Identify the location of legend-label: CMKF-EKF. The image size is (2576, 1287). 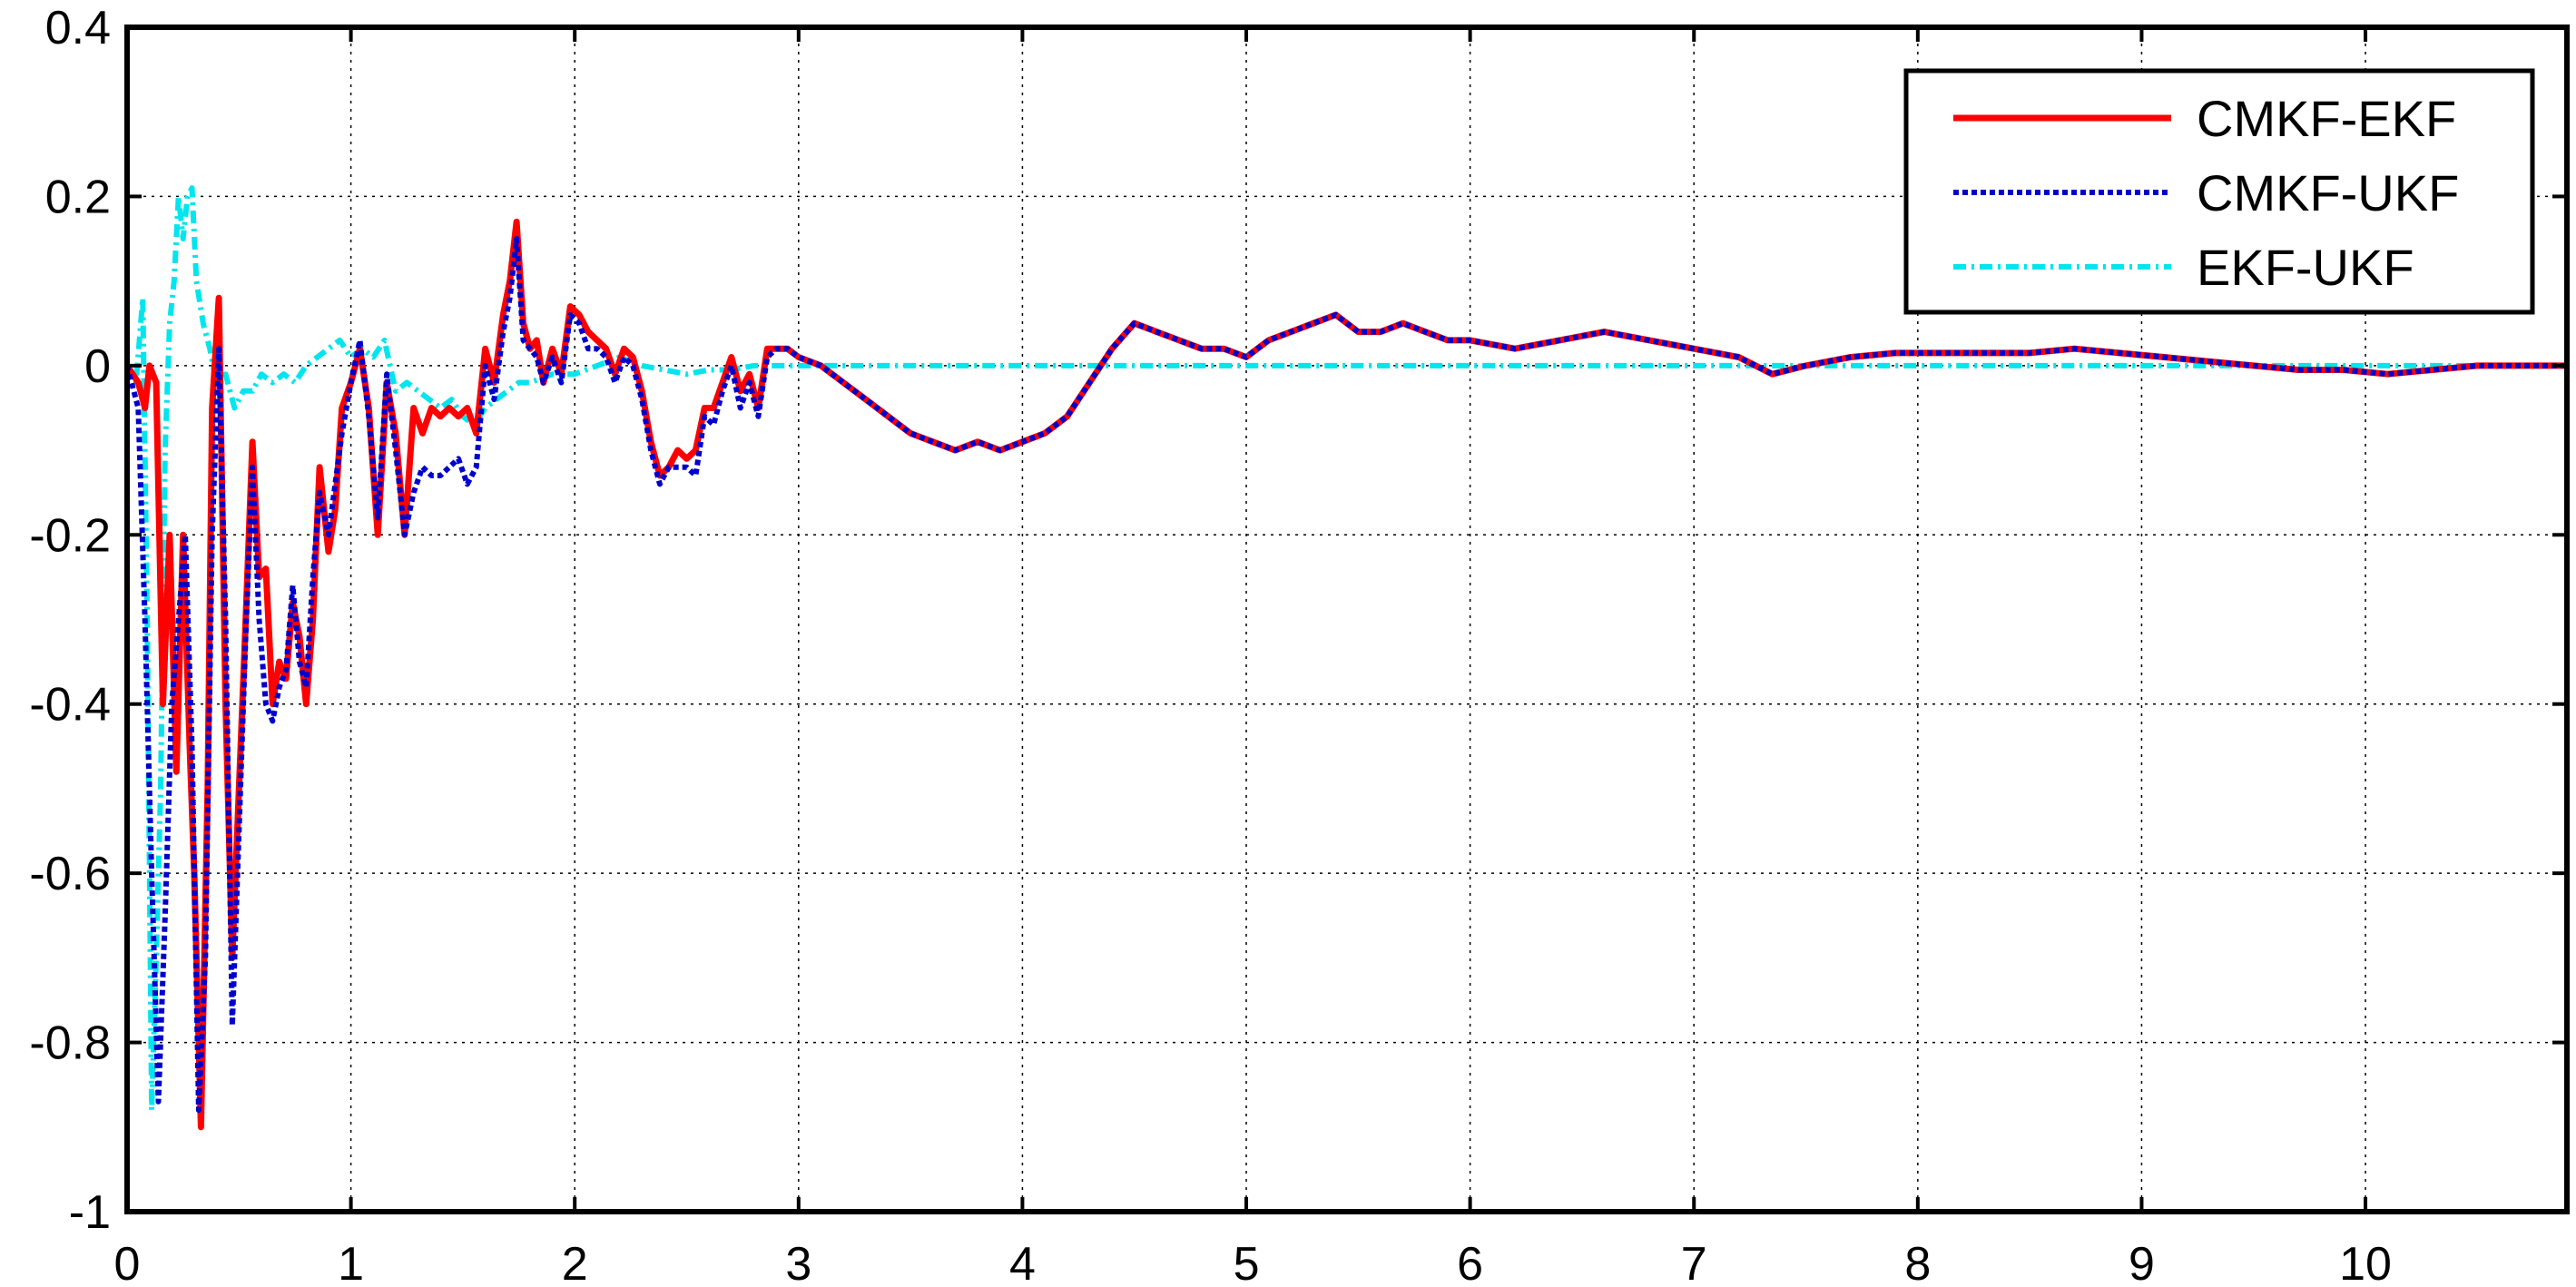
(2326, 118).